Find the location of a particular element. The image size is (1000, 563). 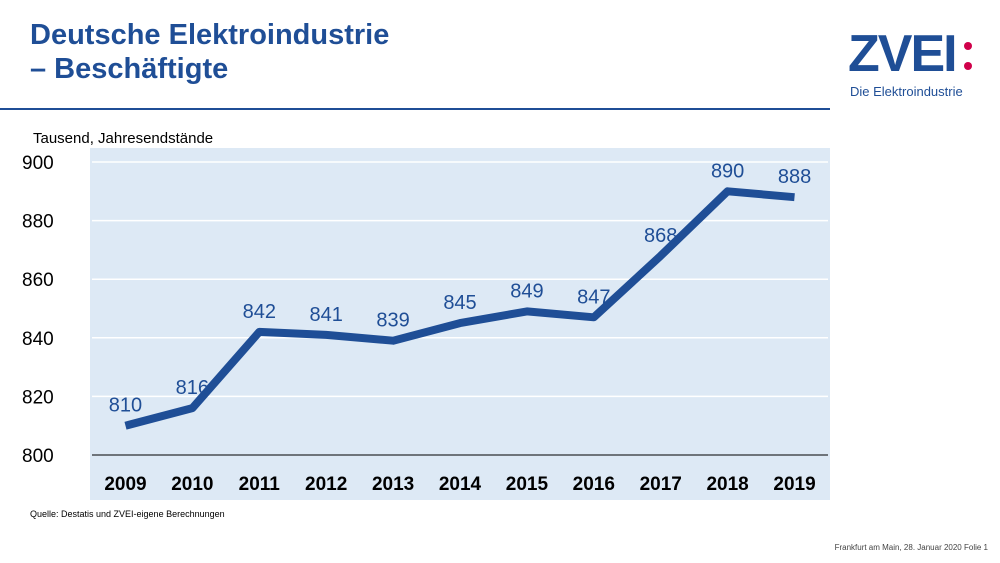

data-label: 839 is located at coordinates (392, 321).